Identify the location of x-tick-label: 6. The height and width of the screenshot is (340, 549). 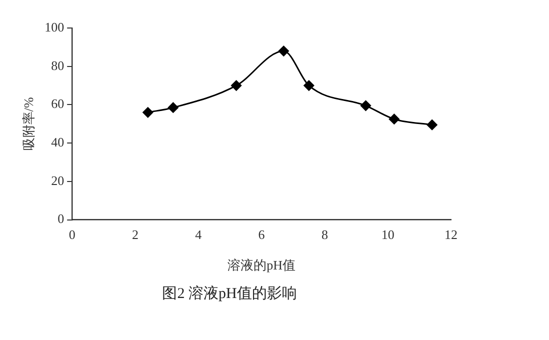
(262, 234).